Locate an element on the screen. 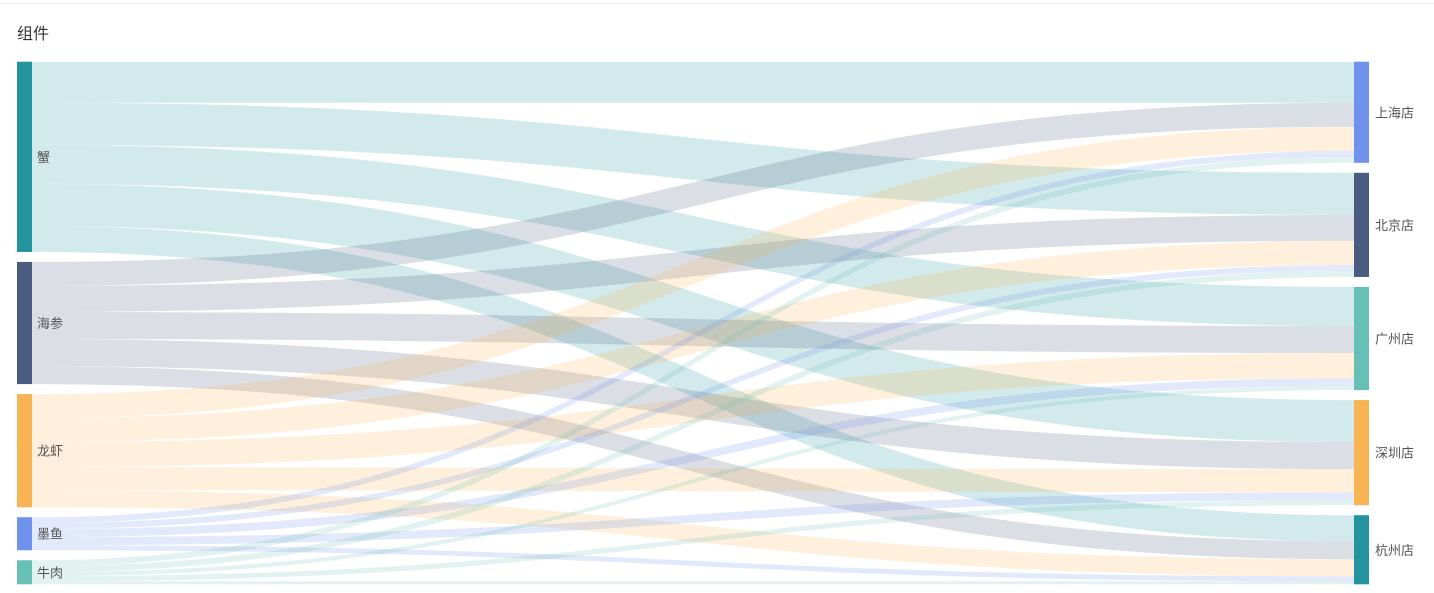 The image size is (1434, 593). node-label: 北京店 is located at coordinates (1394, 226).